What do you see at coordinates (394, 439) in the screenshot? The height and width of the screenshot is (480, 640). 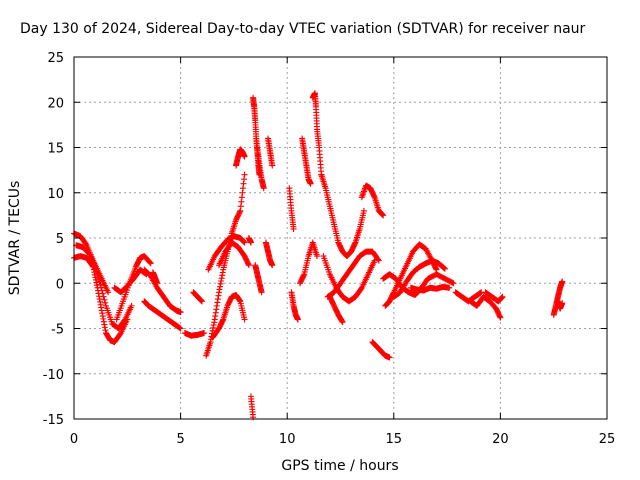 I see `x-tick-label: 15` at bounding box center [394, 439].